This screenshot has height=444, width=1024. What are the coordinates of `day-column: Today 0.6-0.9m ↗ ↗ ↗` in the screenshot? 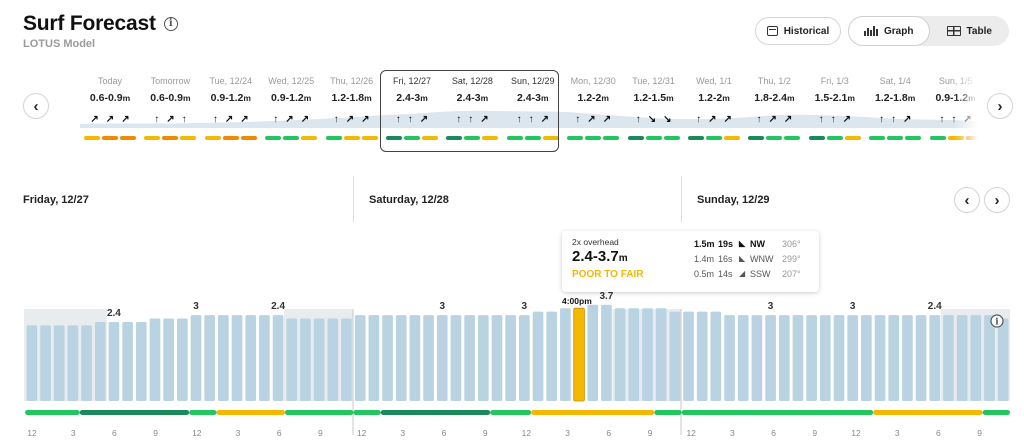 It's located at (110, 105).